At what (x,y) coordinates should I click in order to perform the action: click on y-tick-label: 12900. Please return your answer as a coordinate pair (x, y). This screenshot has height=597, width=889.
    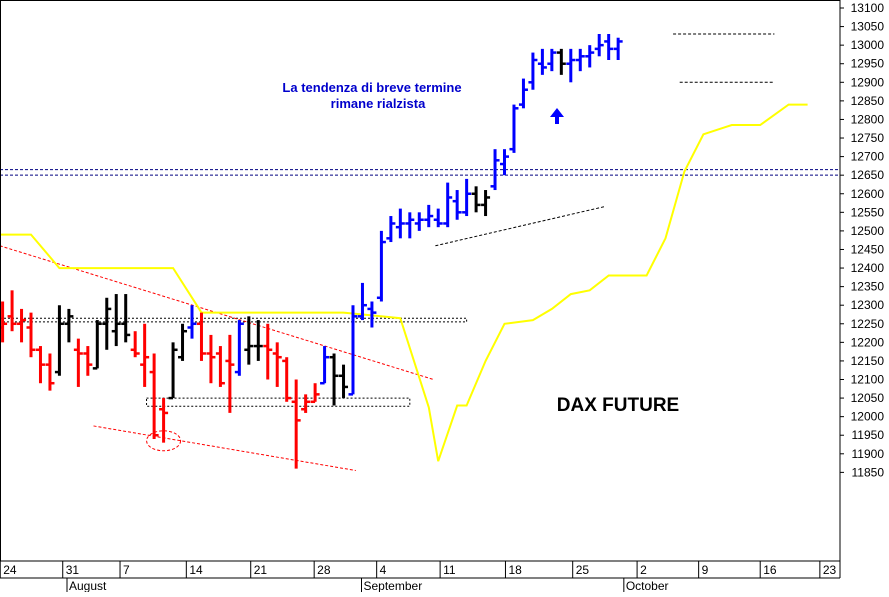
    Looking at the image, I should click on (868, 82).